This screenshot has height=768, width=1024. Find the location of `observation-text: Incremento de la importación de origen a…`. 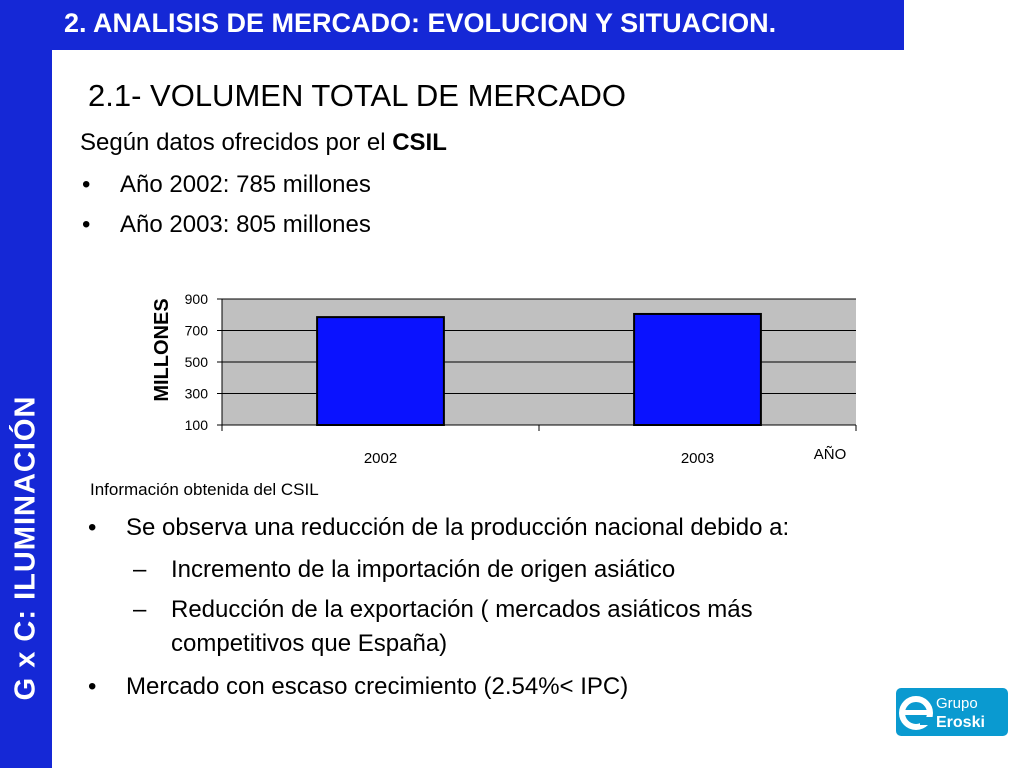

observation-text: Incremento de la importación de origen a… is located at coordinates (423, 569).